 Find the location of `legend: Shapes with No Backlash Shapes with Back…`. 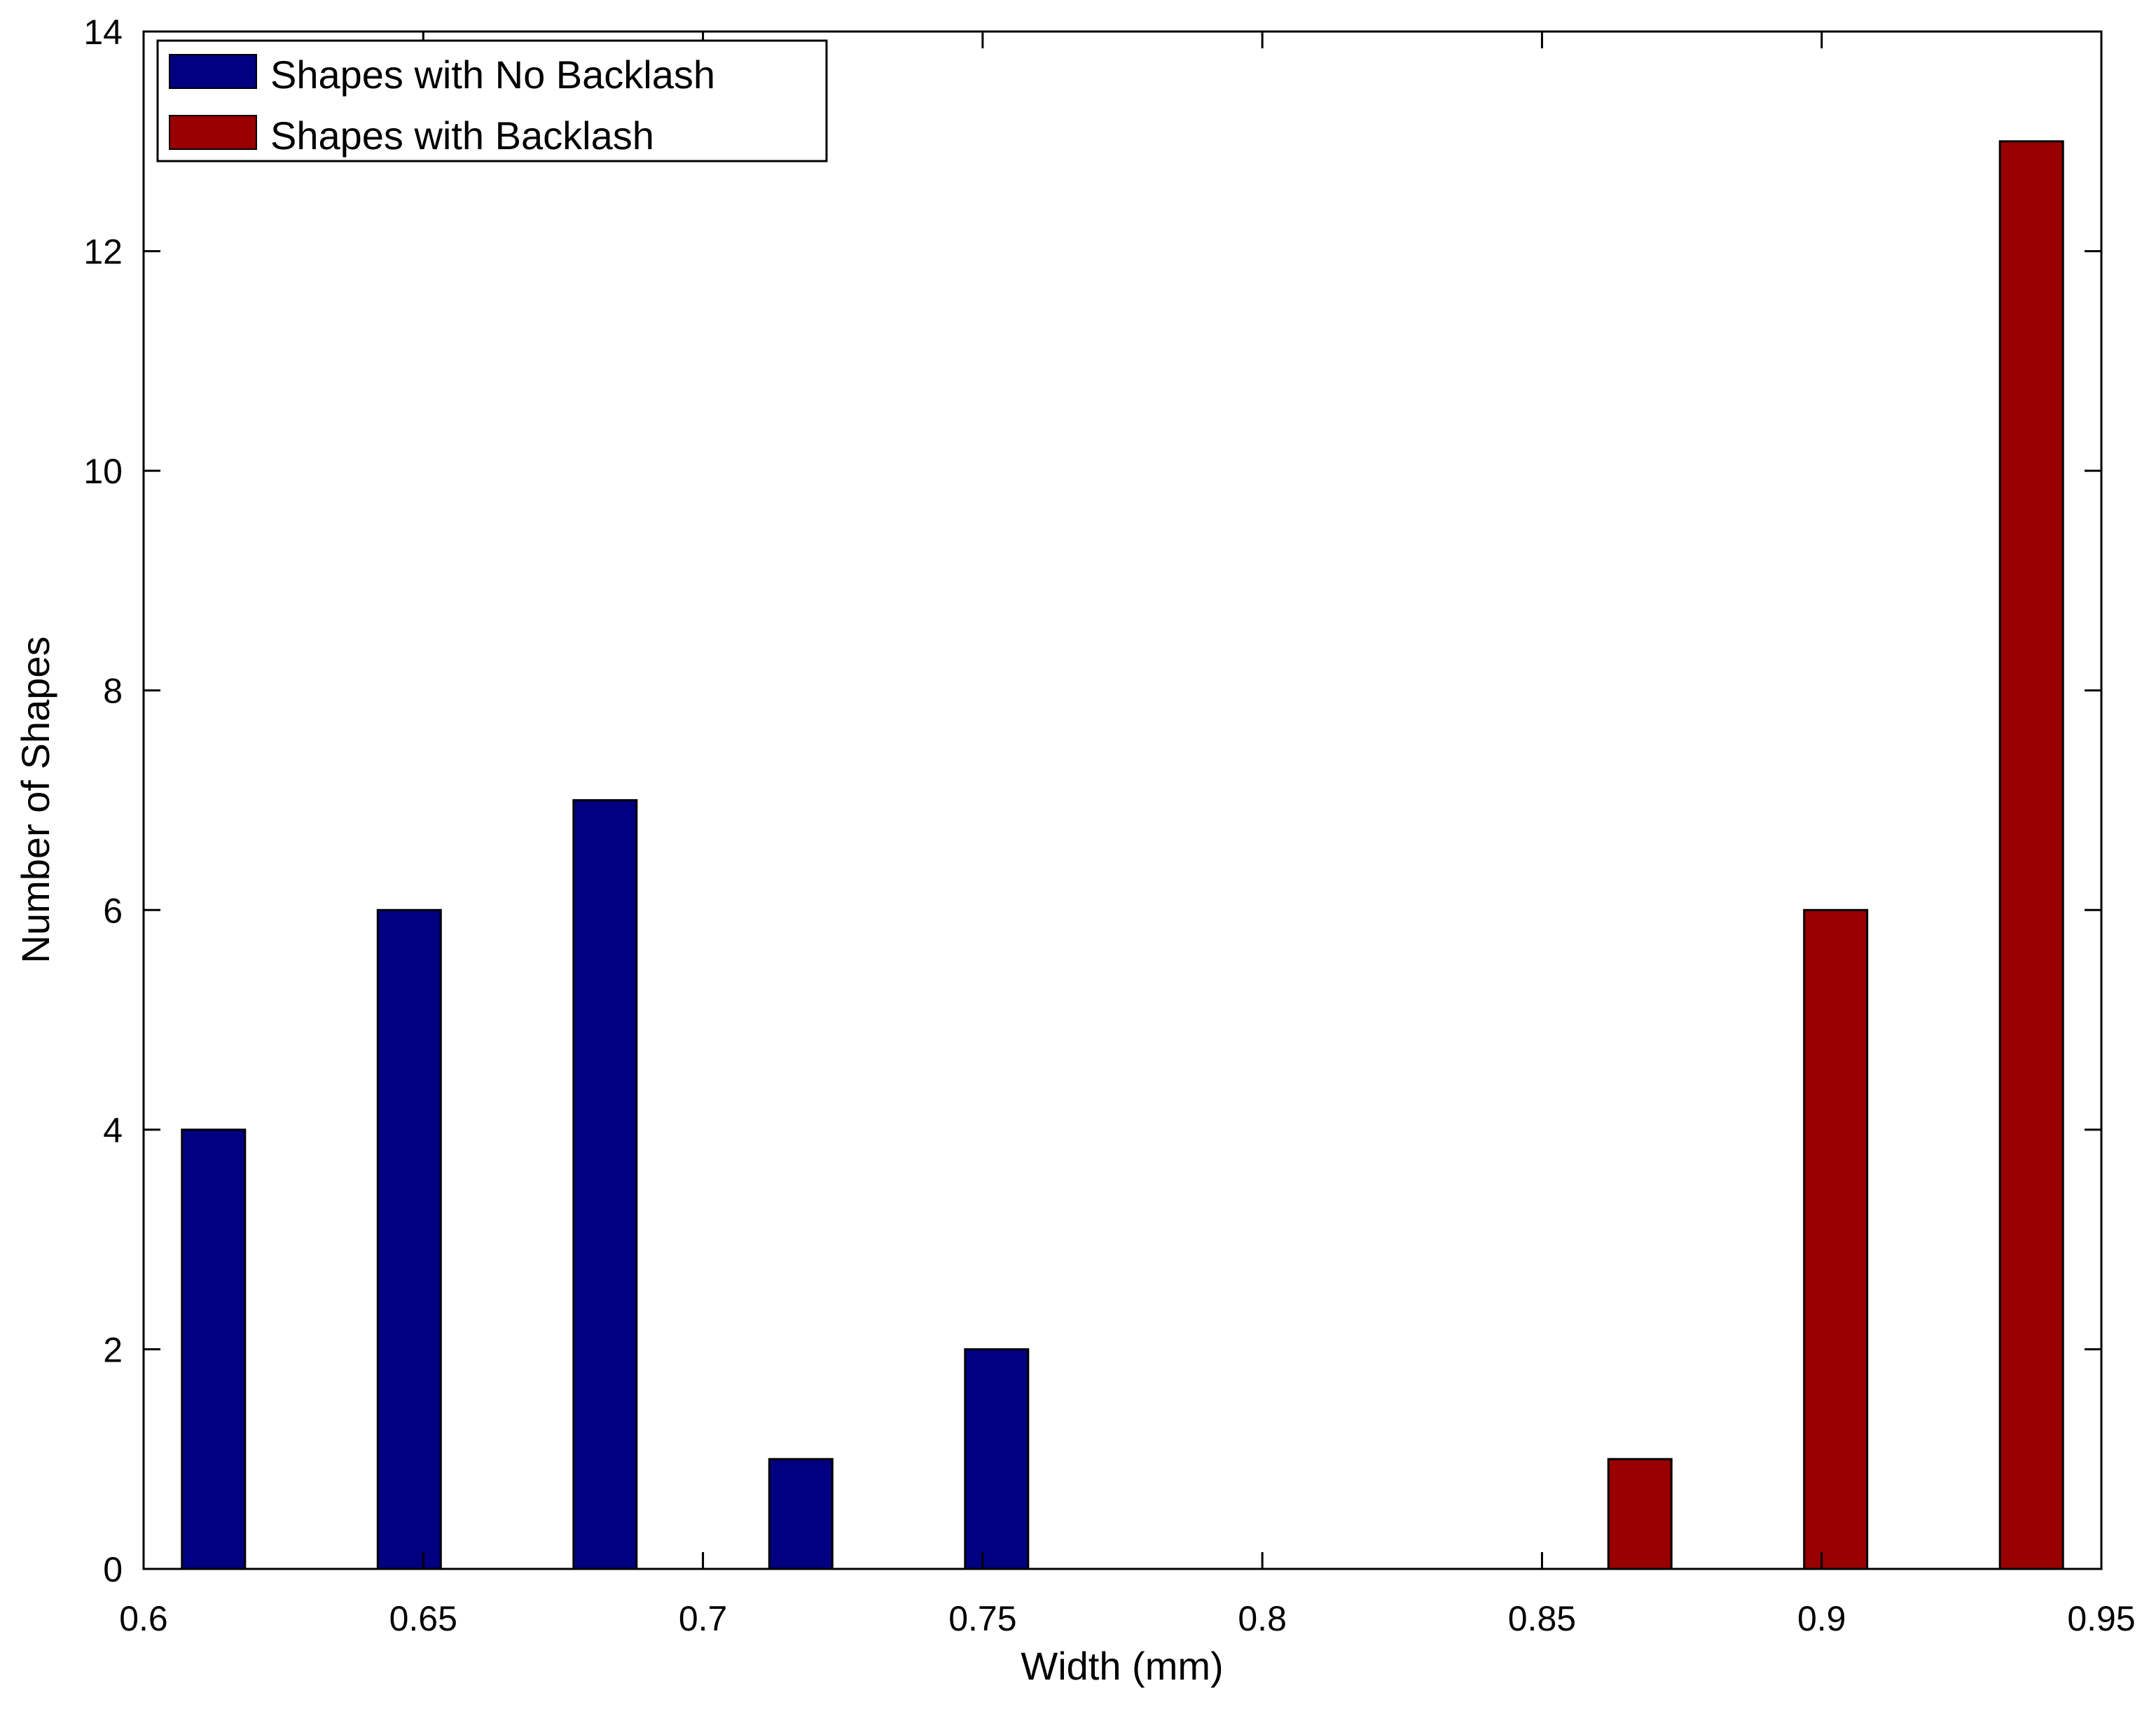

legend: Shapes with No Backlash Shapes with Back… is located at coordinates (492, 100).